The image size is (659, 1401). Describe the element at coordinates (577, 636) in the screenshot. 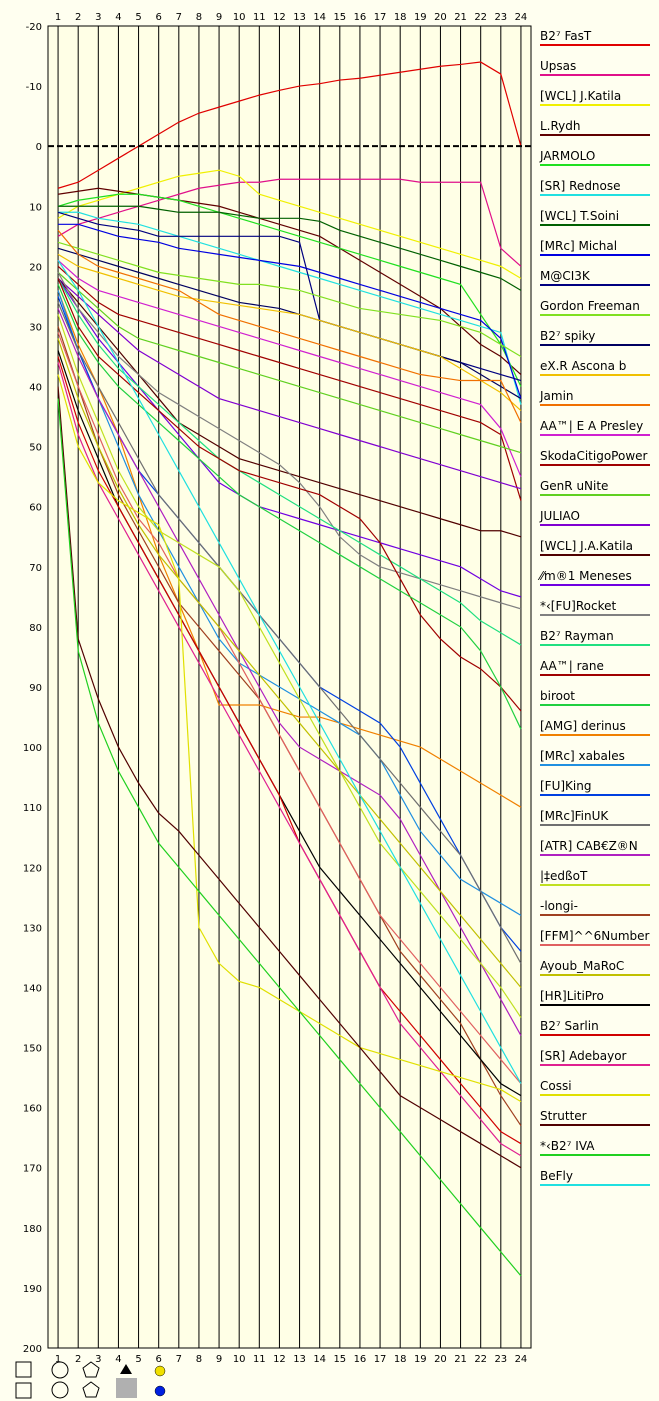

I see `legend-entry-label: B2⁷ Rayman` at that location.